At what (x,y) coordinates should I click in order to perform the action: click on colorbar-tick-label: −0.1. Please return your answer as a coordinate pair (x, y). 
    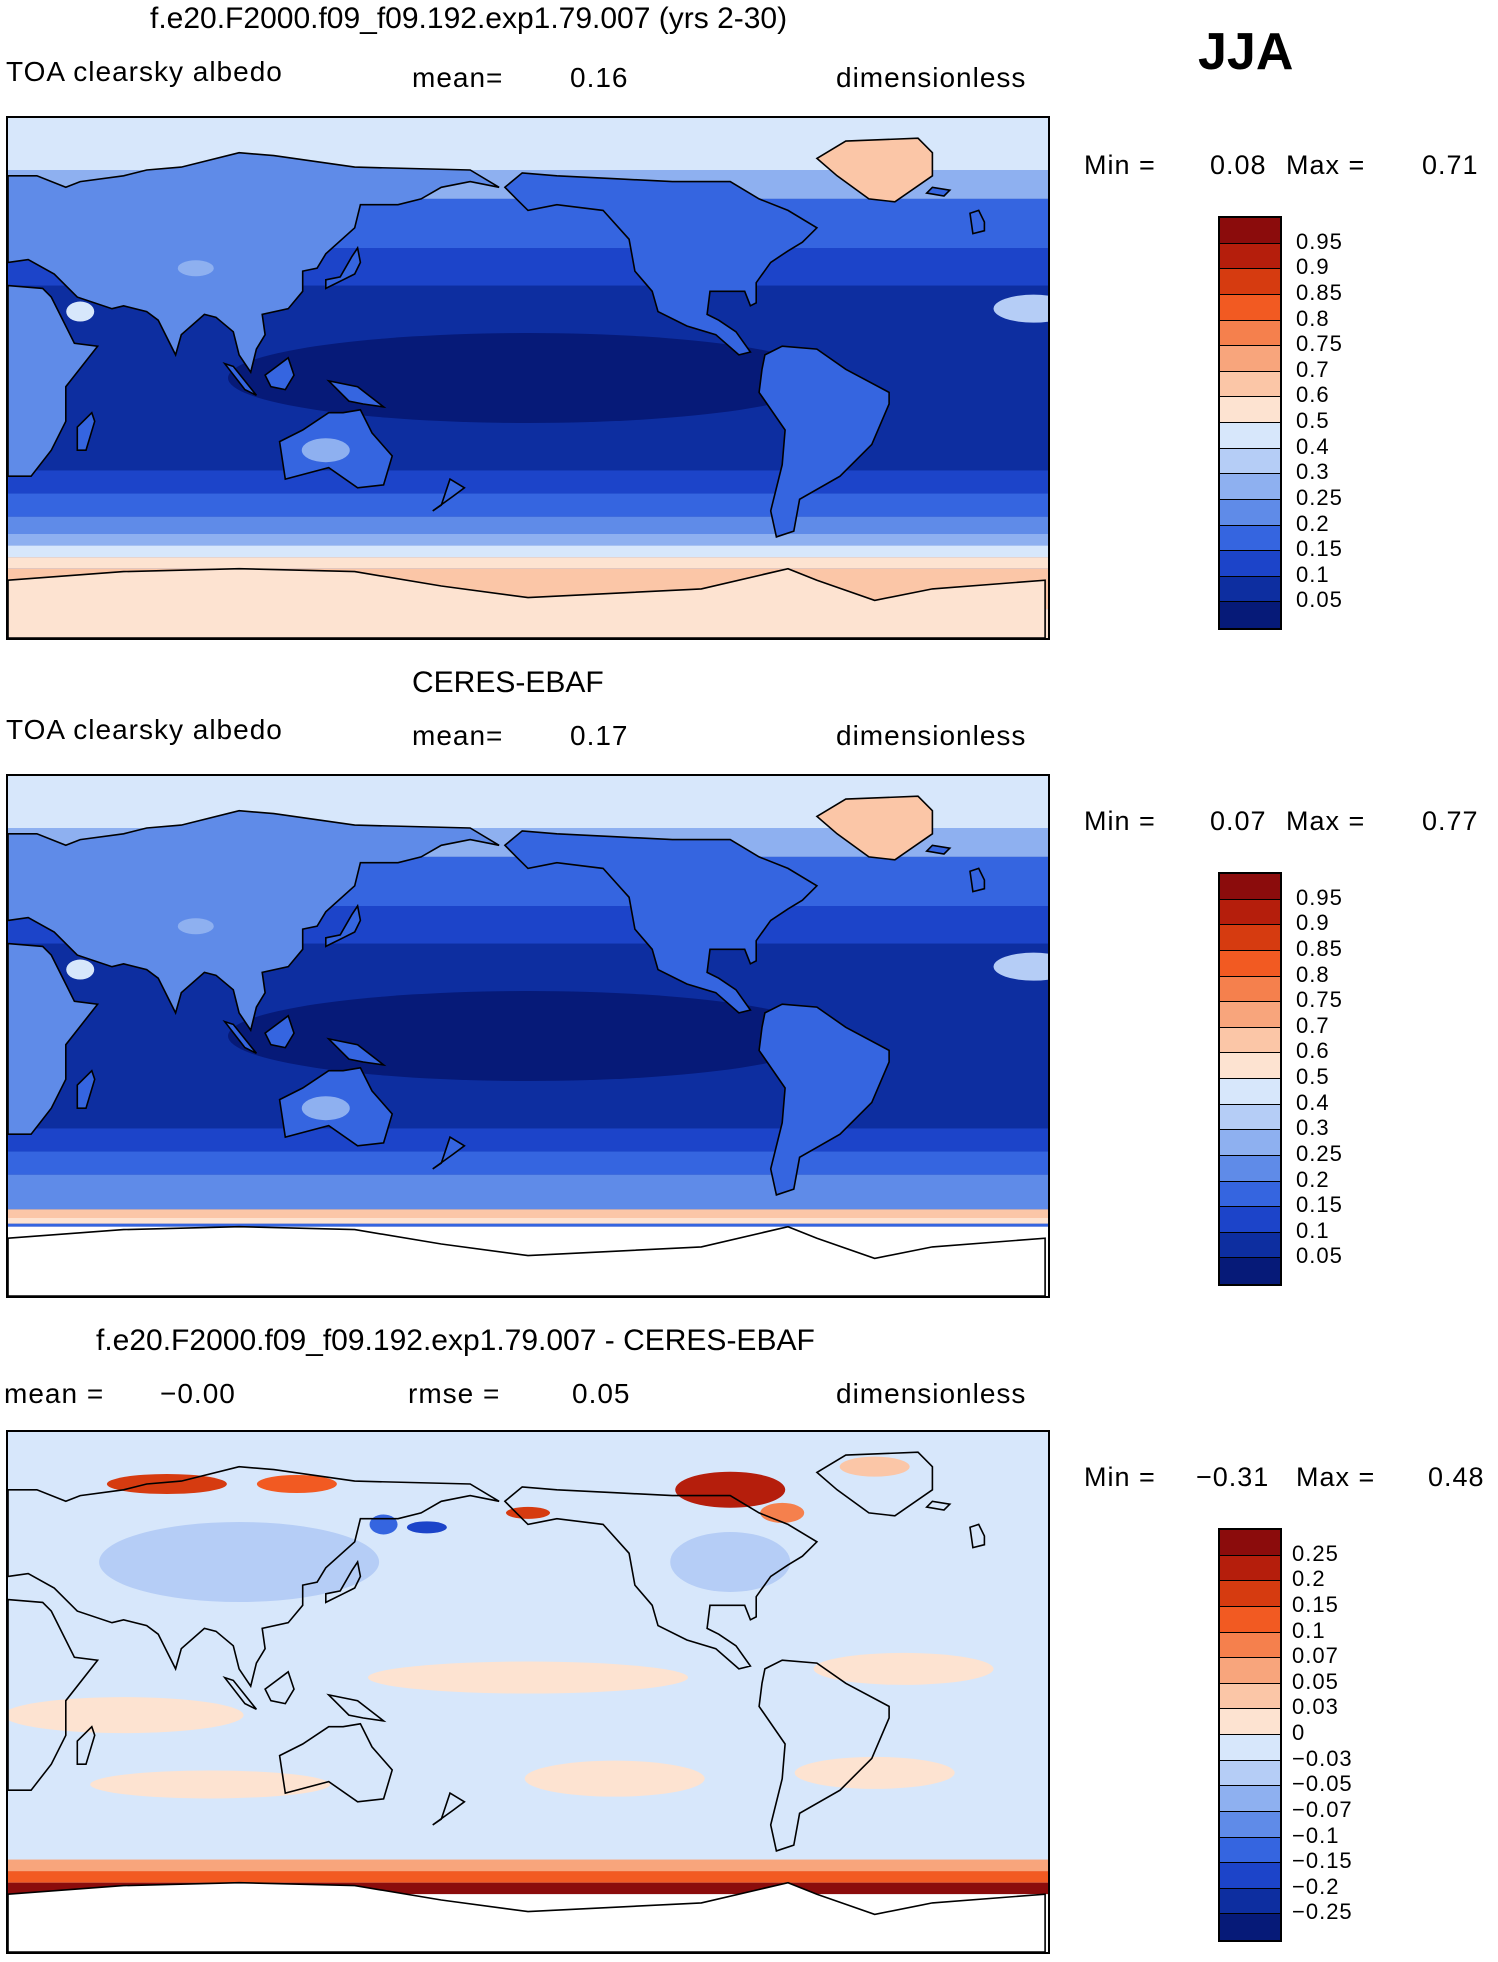
    Looking at the image, I should click on (1316, 1835).